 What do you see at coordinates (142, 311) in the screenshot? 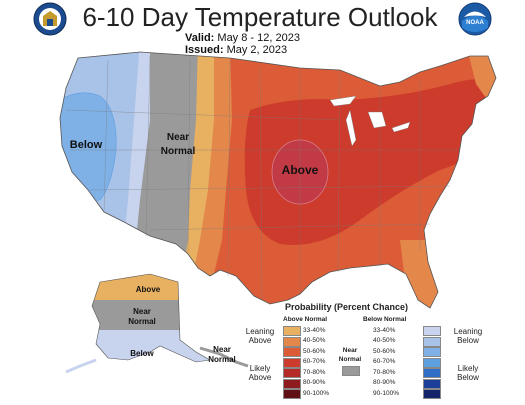
I see `ak-label-near: Near` at bounding box center [142, 311].